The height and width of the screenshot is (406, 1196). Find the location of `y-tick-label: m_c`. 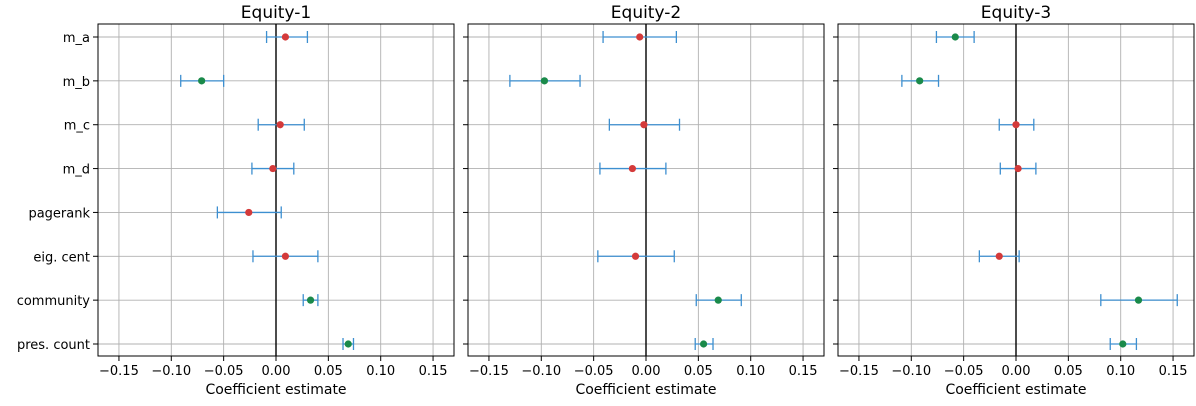

y-tick-label: m_c is located at coordinates (77, 126).